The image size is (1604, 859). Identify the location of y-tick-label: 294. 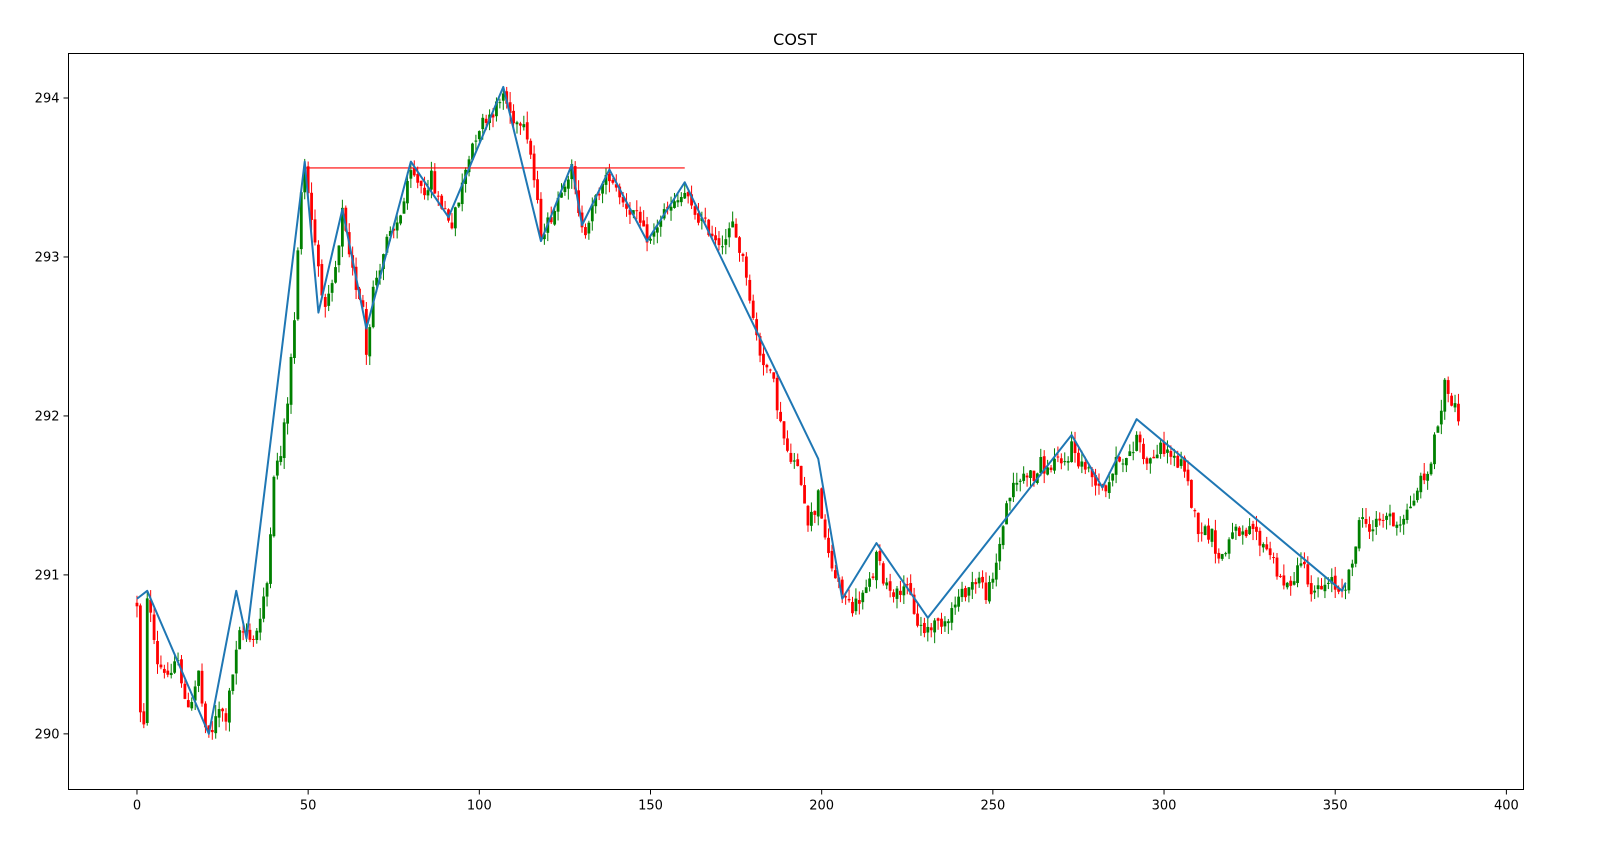
(47, 99).